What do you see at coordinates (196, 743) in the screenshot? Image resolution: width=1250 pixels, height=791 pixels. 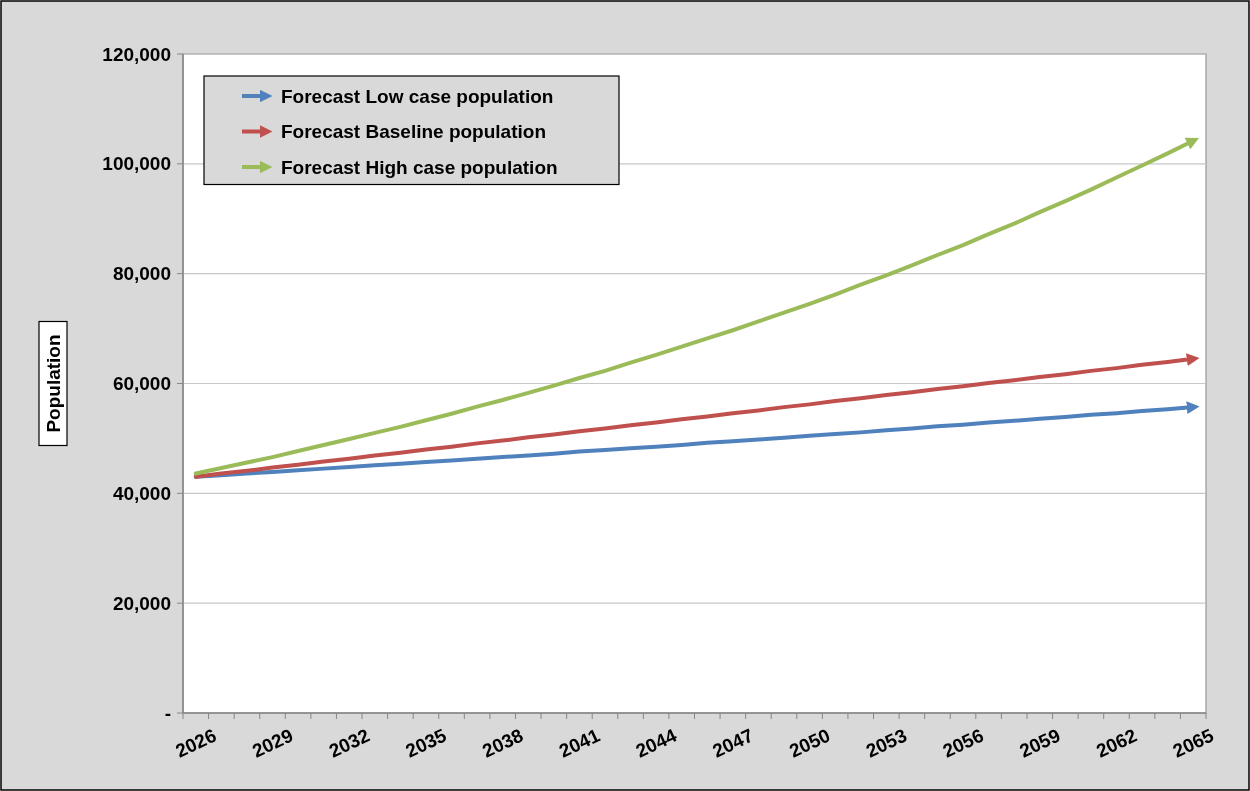 I see `x-tick-label: 2026` at bounding box center [196, 743].